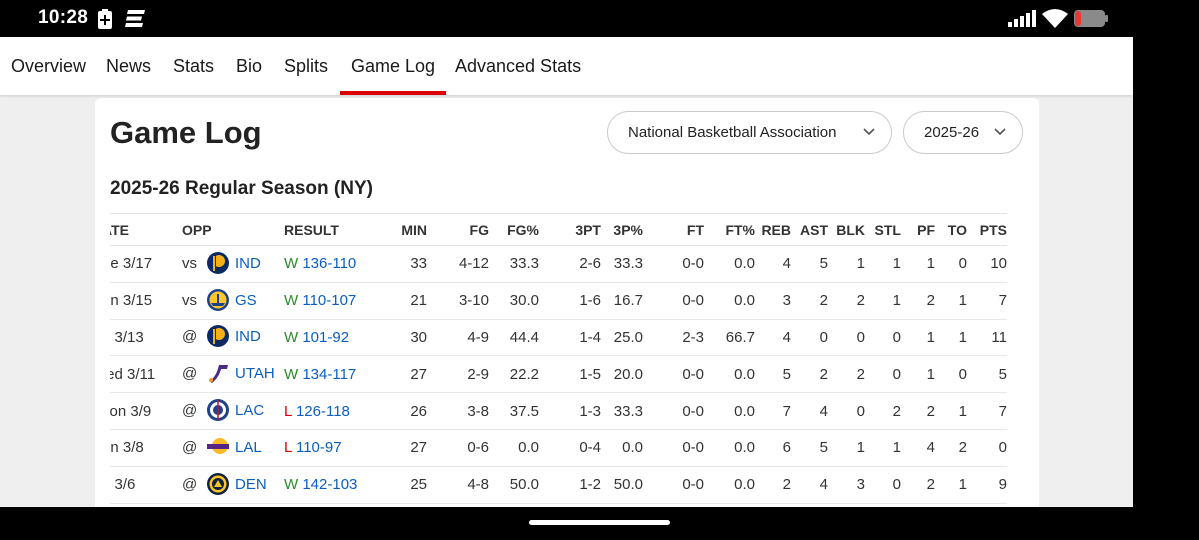 The height and width of the screenshot is (540, 1199). Describe the element at coordinates (246, 300) in the screenshot. I see `opponent-link: GS` at that location.